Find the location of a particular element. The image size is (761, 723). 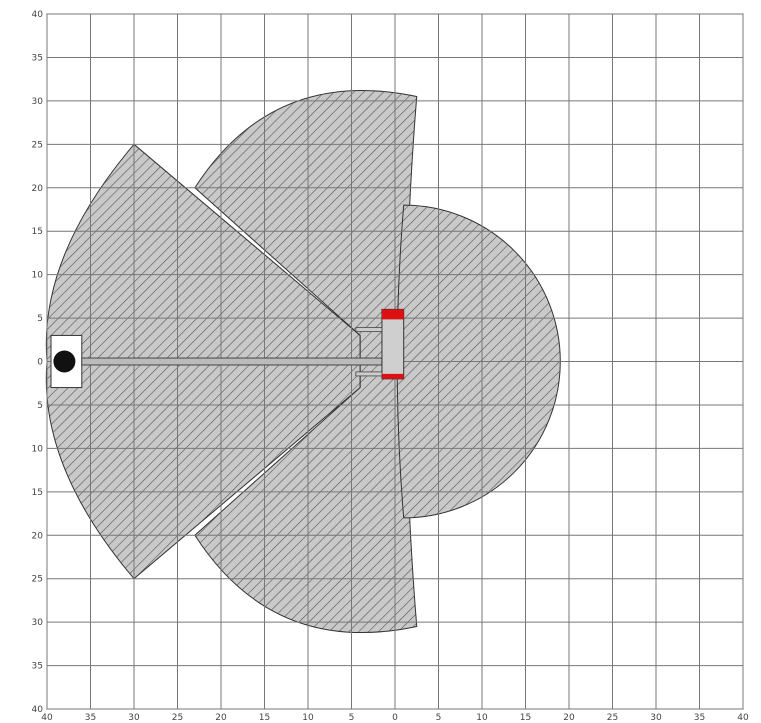

vehicle-body is located at coordinates (393, 344).